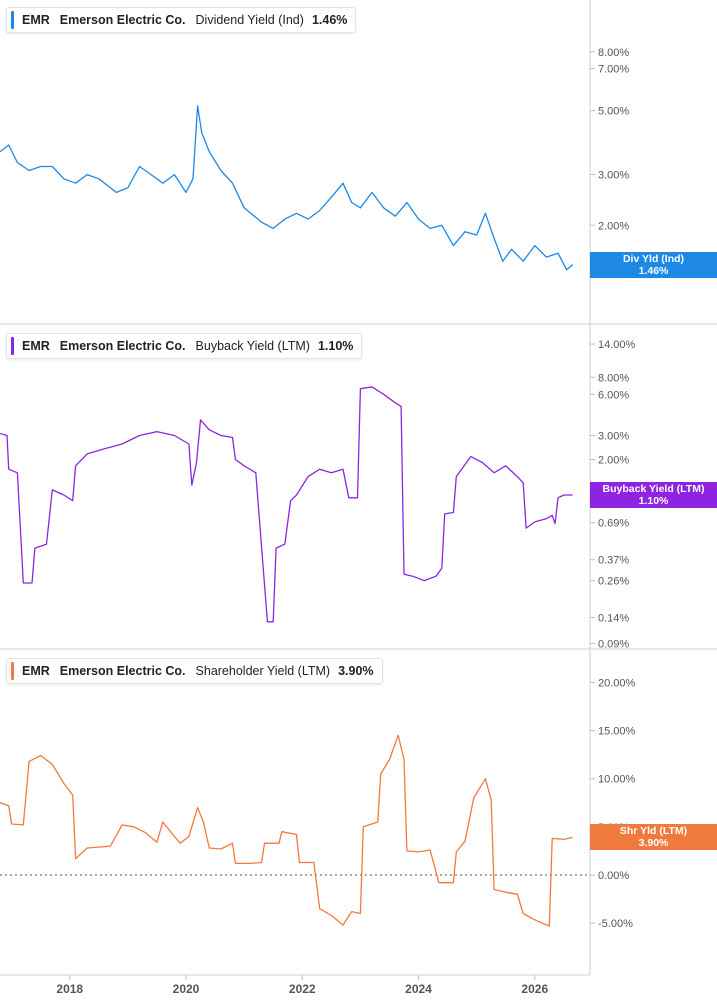 The height and width of the screenshot is (1005, 717). Describe the element at coordinates (69, 989) in the screenshot. I see `x-tick-label: 2018` at that location.